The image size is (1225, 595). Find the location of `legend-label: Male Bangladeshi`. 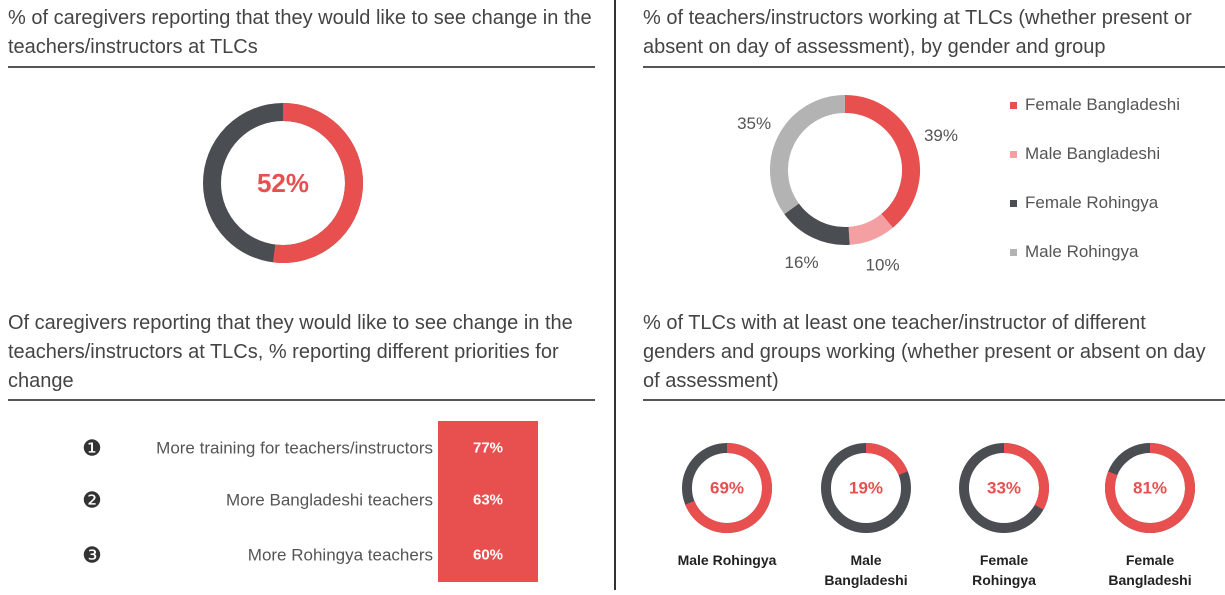

legend-label: Male Bangladeshi is located at coordinates (1093, 153).